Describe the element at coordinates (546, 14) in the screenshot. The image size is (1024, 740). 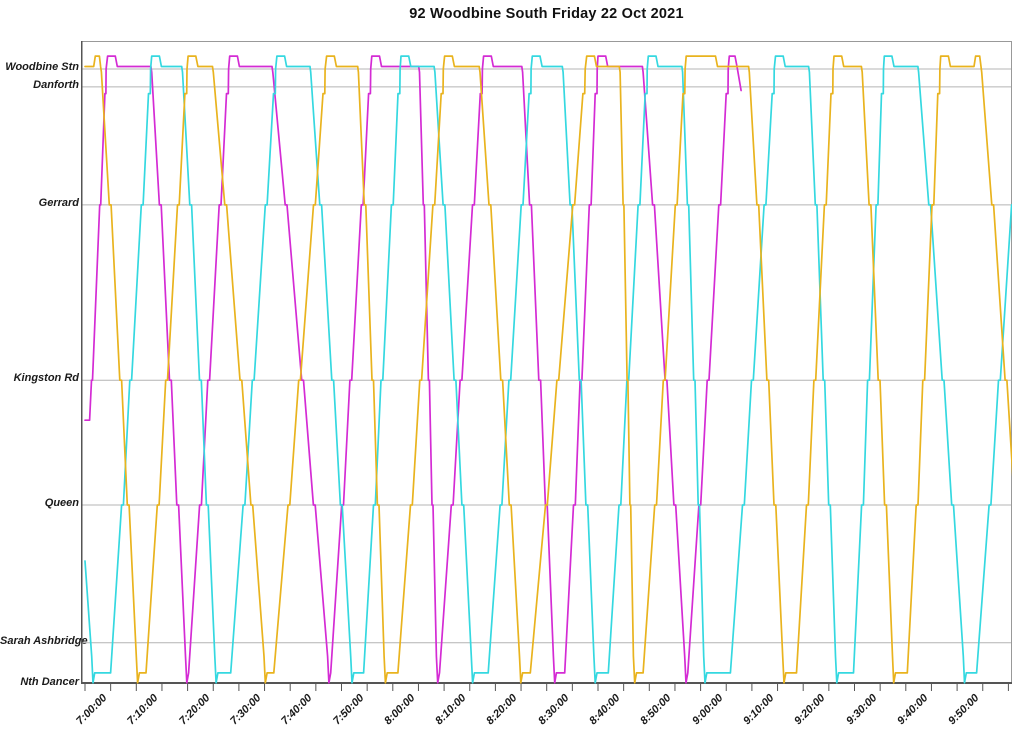
I see `chart-title: 92 Woodbine South Friday 22 Oct 2021` at that location.